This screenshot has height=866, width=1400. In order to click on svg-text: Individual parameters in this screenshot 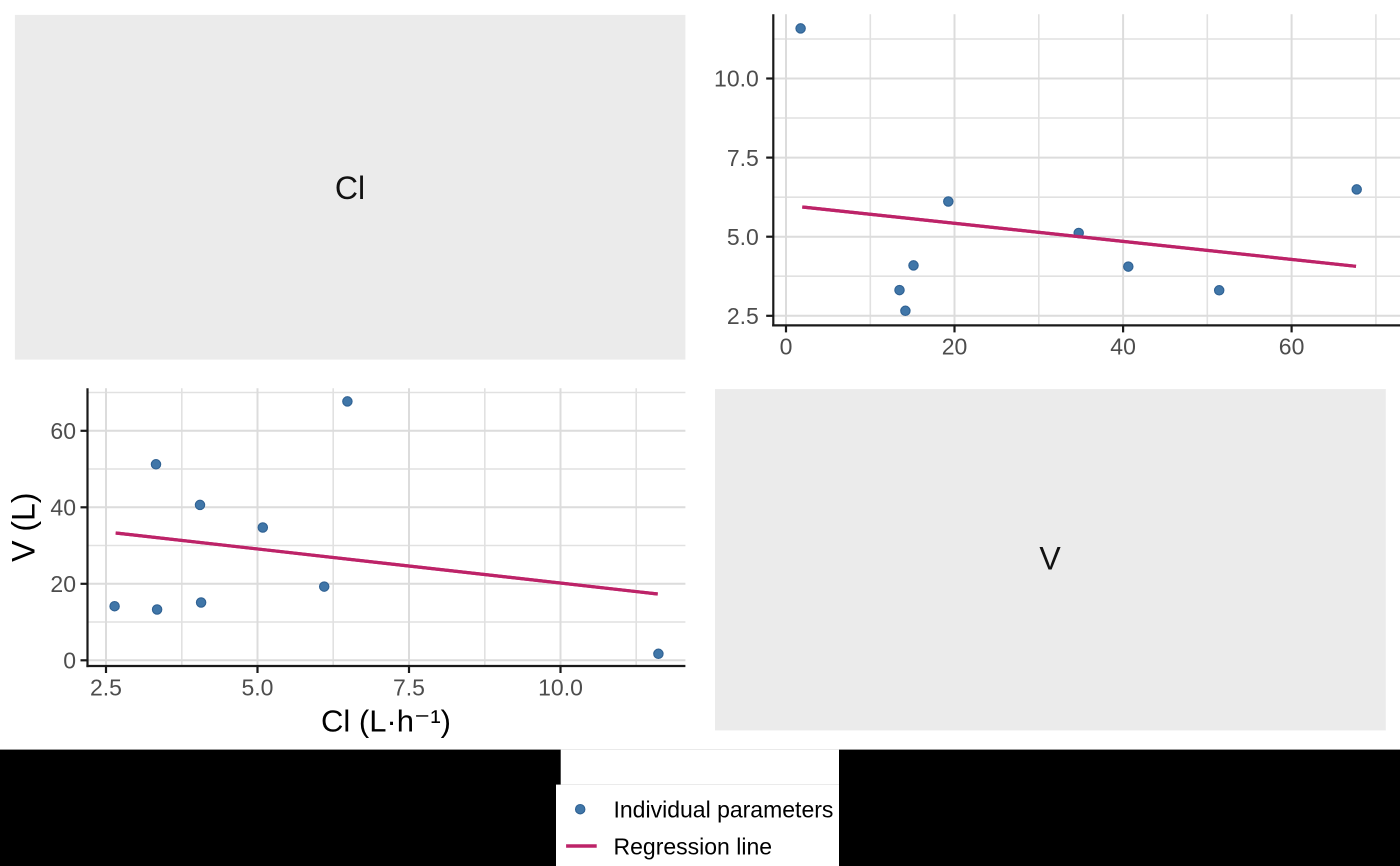, I will do `click(724, 809)`.